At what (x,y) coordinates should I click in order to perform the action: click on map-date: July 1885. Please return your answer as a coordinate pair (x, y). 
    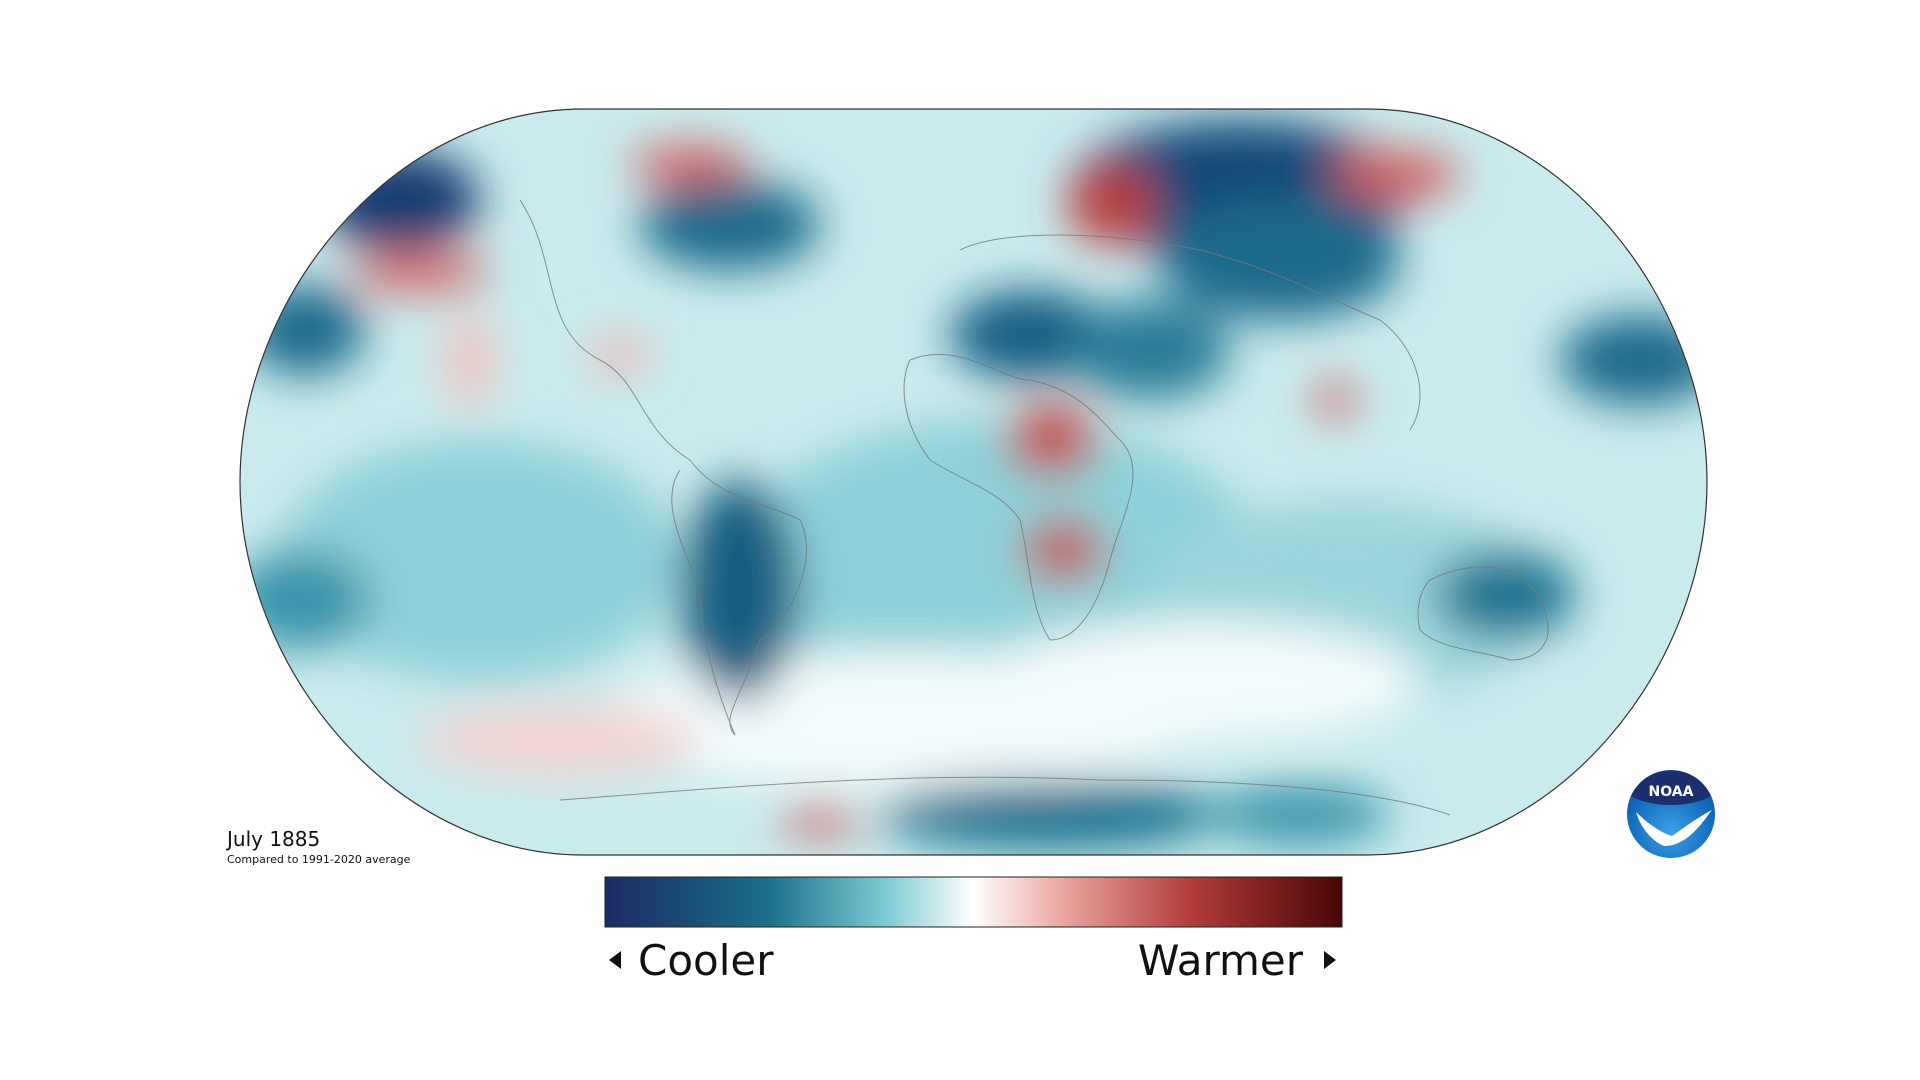
    Looking at the image, I should click on (272, 839).